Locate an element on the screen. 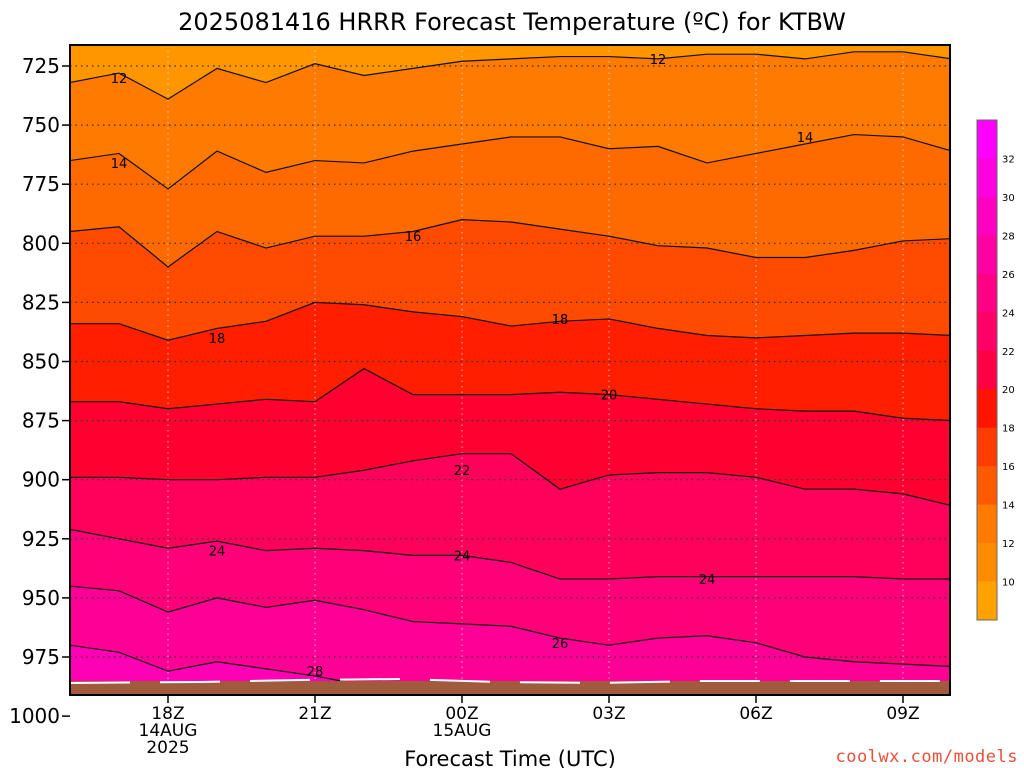 The height and width of the screenshot is (768, 1024). y-tick-label: 925 is located at coordinates (41, 539).